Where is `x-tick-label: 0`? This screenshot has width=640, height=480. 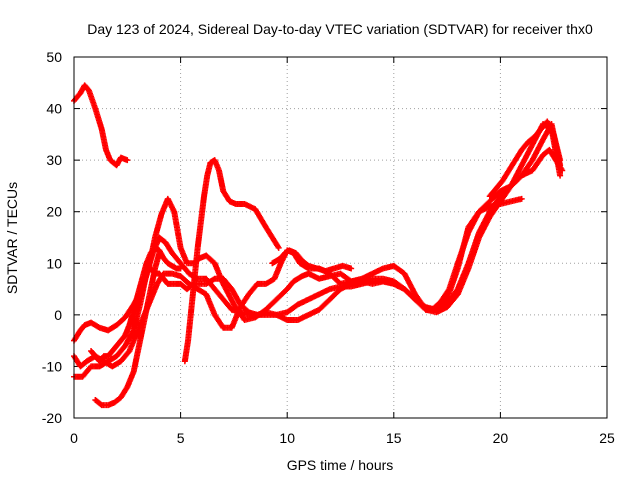 x-tick-label: 0 is located at coordinates (74, 438).